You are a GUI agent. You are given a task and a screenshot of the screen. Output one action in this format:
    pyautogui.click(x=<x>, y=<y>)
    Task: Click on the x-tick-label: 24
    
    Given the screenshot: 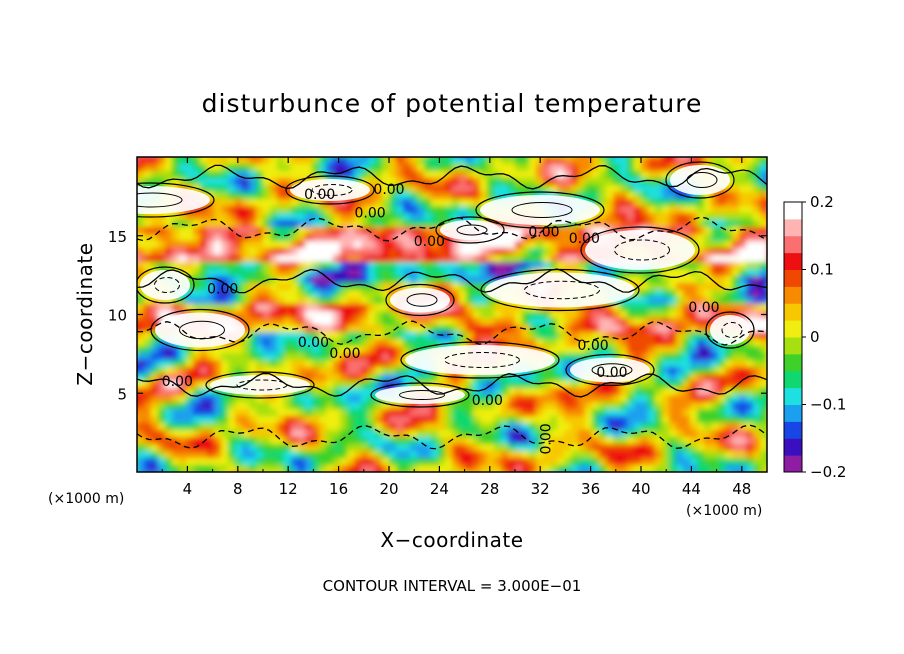 What is the action you would take?
    pyautogui.click(x=439, y=489)
    